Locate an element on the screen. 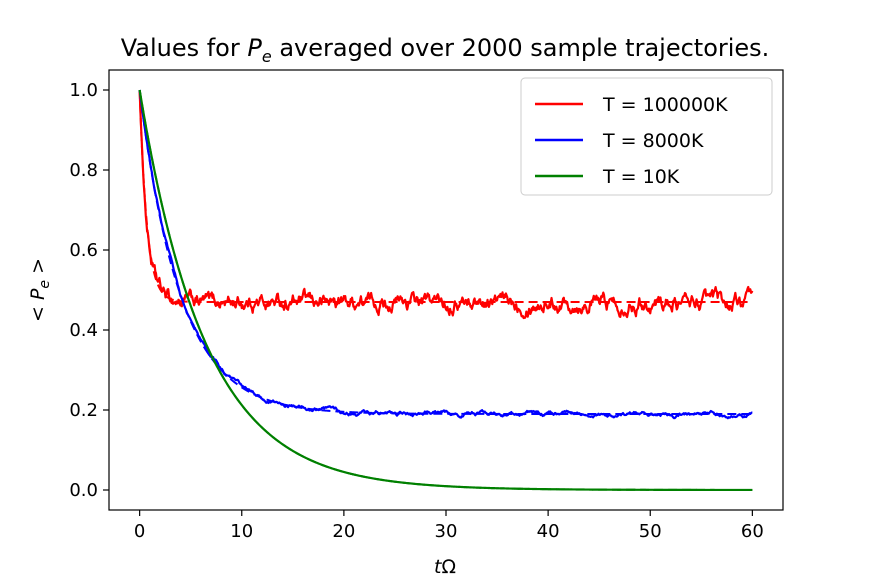 Image resolution: width=871 pixels, height=581 pixels. y-axis-label: < Pe > is located at coordinates (40, 290).